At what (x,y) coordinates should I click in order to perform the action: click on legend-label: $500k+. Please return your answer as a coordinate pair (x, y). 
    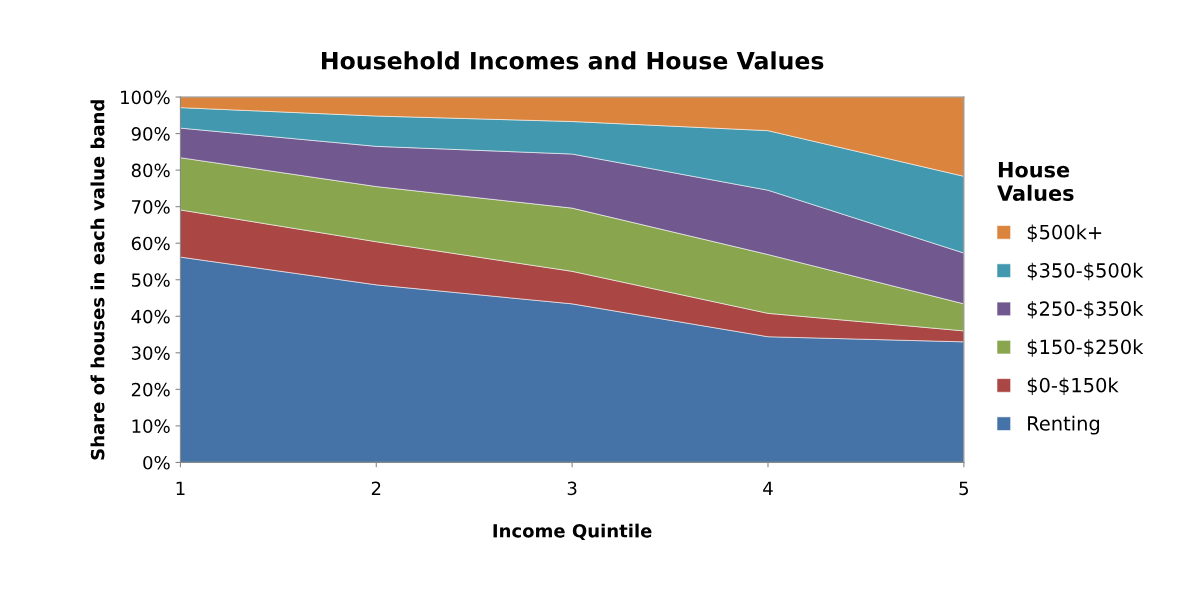
    Looking at the image, I should click on (1064, 233).